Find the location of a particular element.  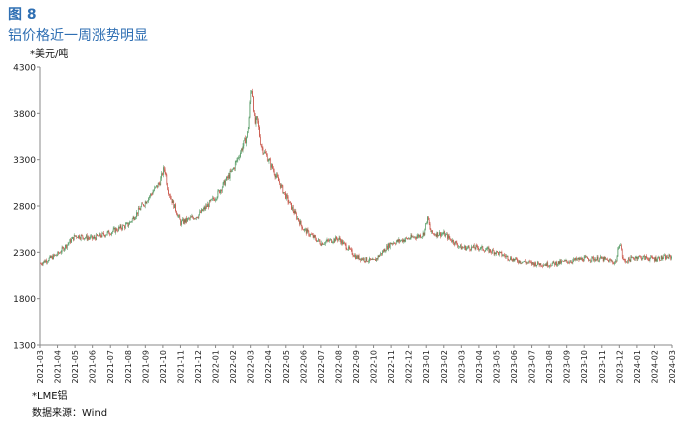

x-tick-label: 2022-08 is located at coordinates (338, 366).